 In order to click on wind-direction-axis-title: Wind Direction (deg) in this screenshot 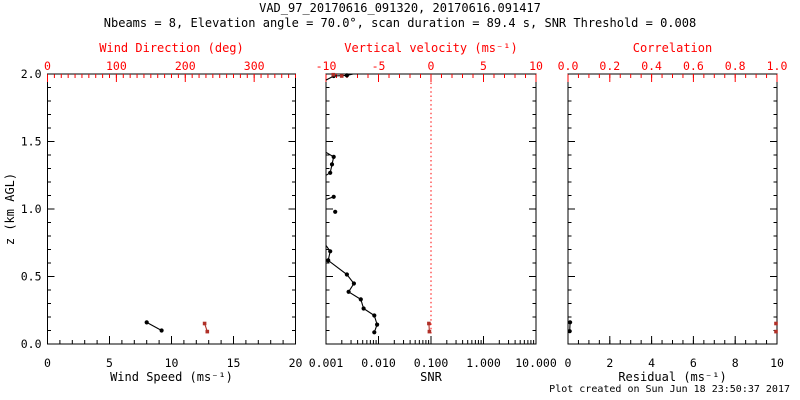, I will do `click(171, 48)`.